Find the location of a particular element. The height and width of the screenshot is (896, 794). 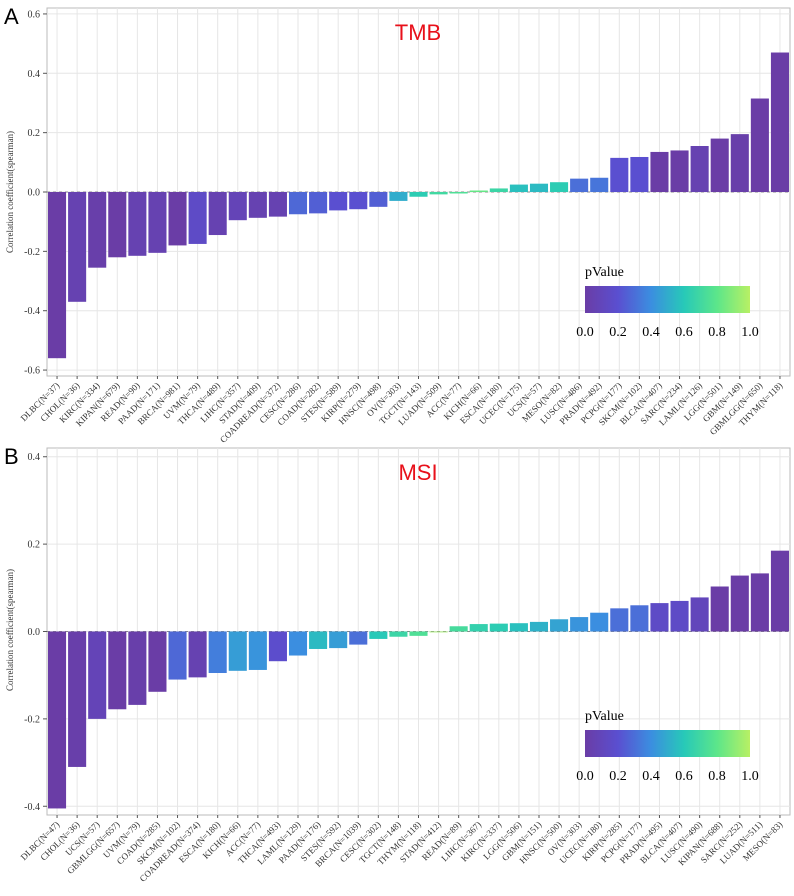

panel-letter-b: B is located at coordinates (11, 456).